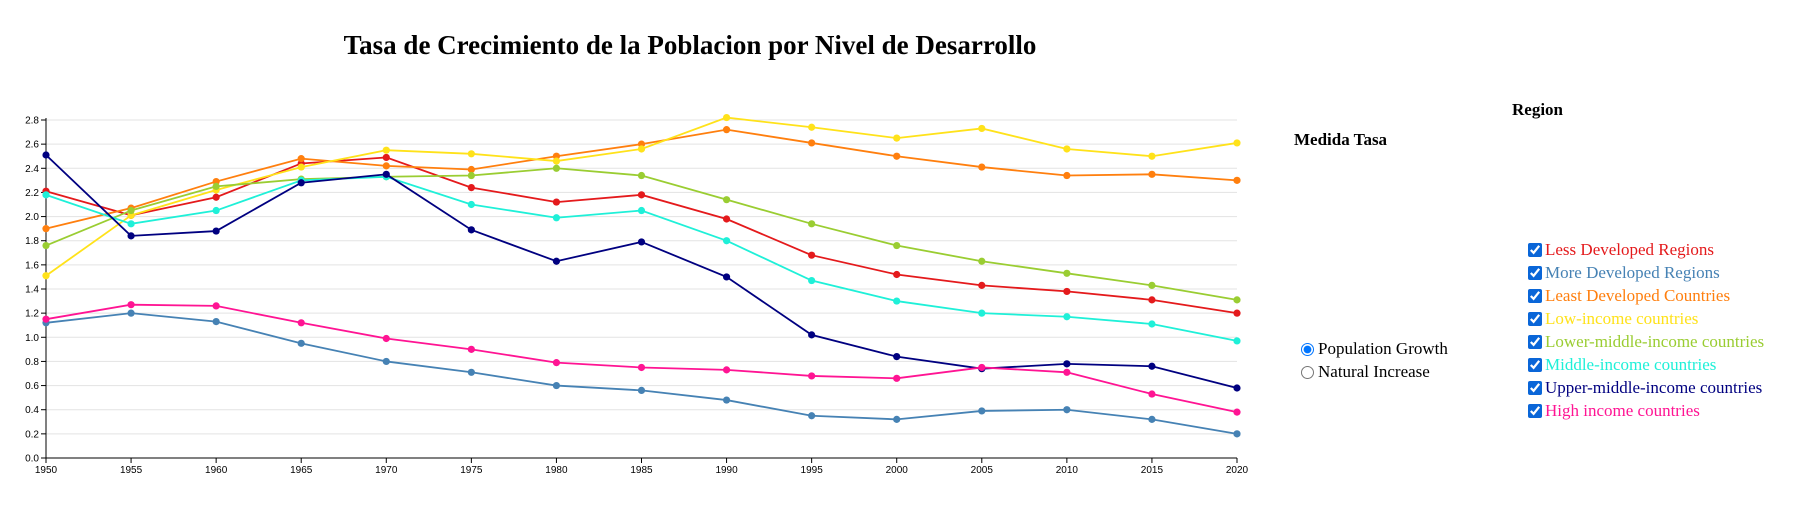 This screenshot has width=1793, height=512. I want to click on region-label: Least Developed Countries, so click(1638, 295).